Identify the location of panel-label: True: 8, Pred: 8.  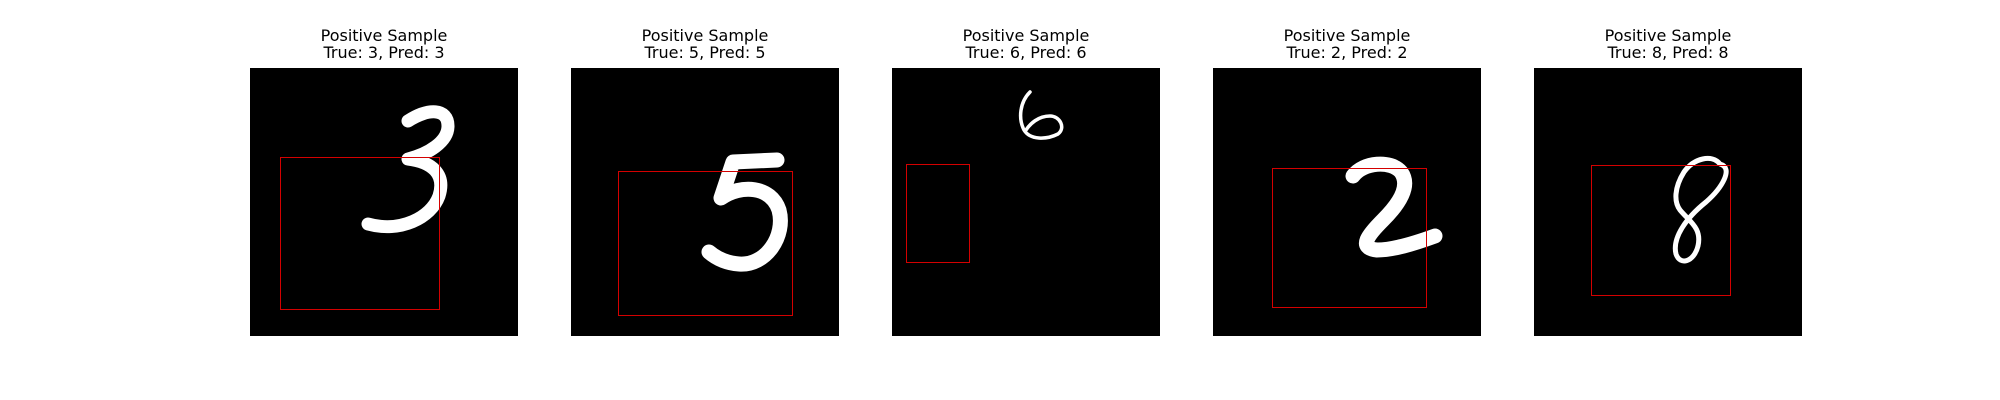
(1668, 52).